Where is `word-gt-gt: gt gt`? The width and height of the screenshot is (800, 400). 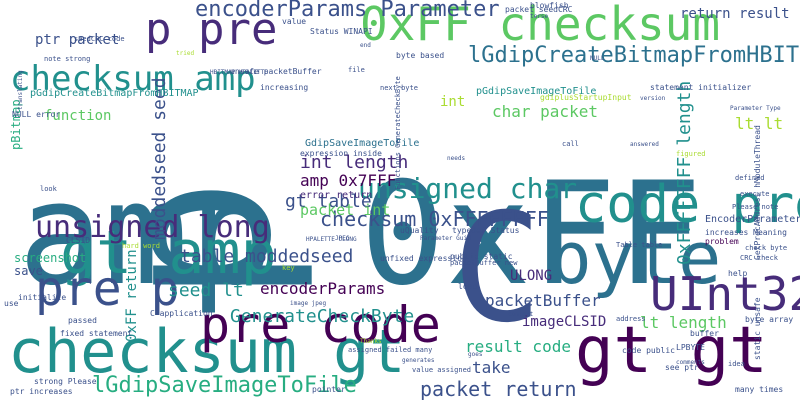
word-gt-gt: gt gt is located at coordinates (671, 351).